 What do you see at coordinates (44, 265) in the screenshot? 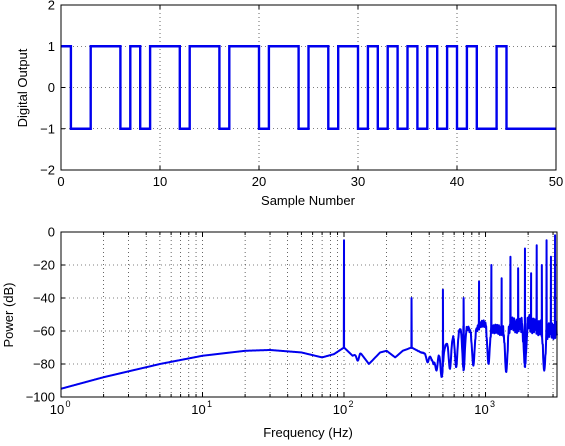
I see `bottom-y-tick-label: −20` at bounding box center [44, 265].